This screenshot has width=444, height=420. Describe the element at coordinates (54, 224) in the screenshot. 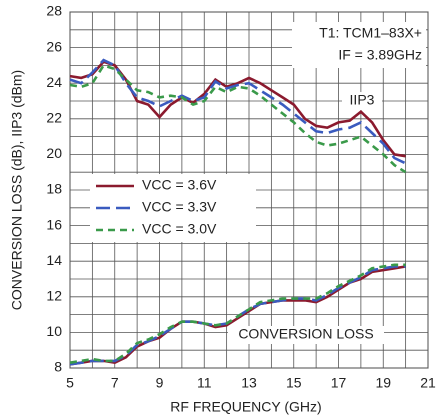

I see `y-tick-label: 16` at that location.